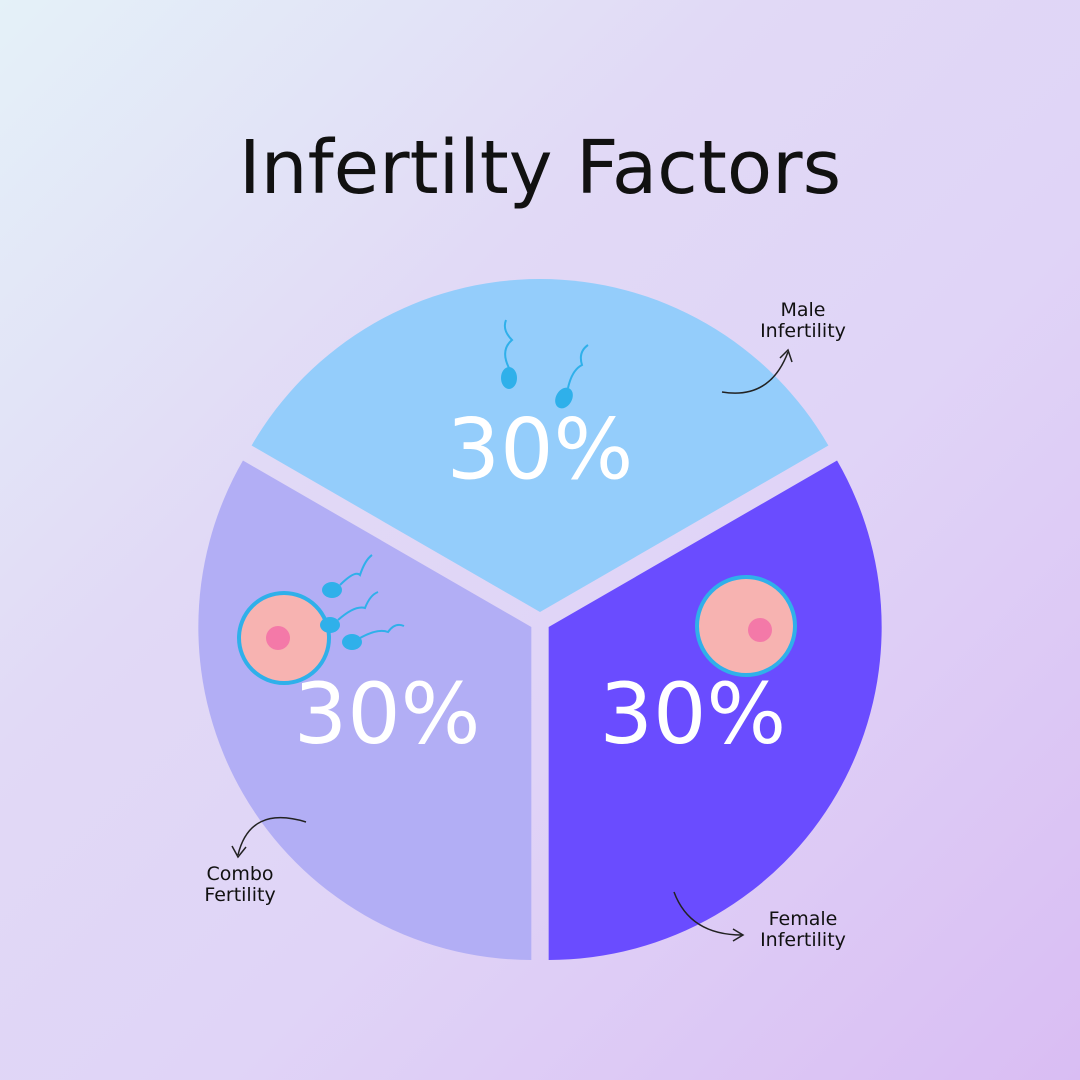 This screenshot has height=1080, width=1080. Describe the element at coordinates (803, 929) in the screenshot. I see `category-label: Female Infertility` at that location.